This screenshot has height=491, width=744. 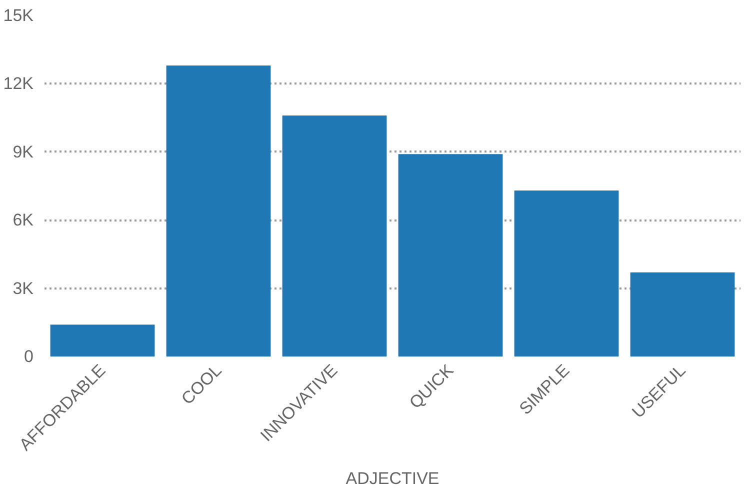 I want to click on y-tick-label: 0, so click(x=29, y=356).